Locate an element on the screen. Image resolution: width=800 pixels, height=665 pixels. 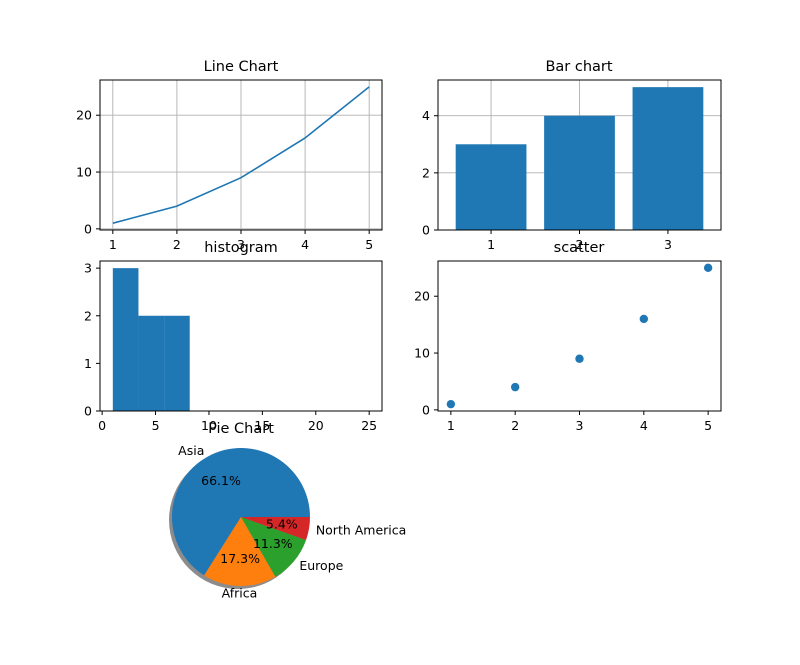
bar-chart-title: Bar chart is located at coordinates (578, 67).